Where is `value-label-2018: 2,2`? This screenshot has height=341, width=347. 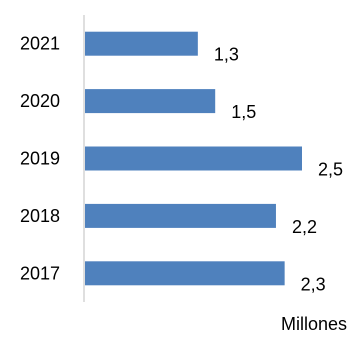
value-label-2018: 2,2 is located at coordinates (304, 227).